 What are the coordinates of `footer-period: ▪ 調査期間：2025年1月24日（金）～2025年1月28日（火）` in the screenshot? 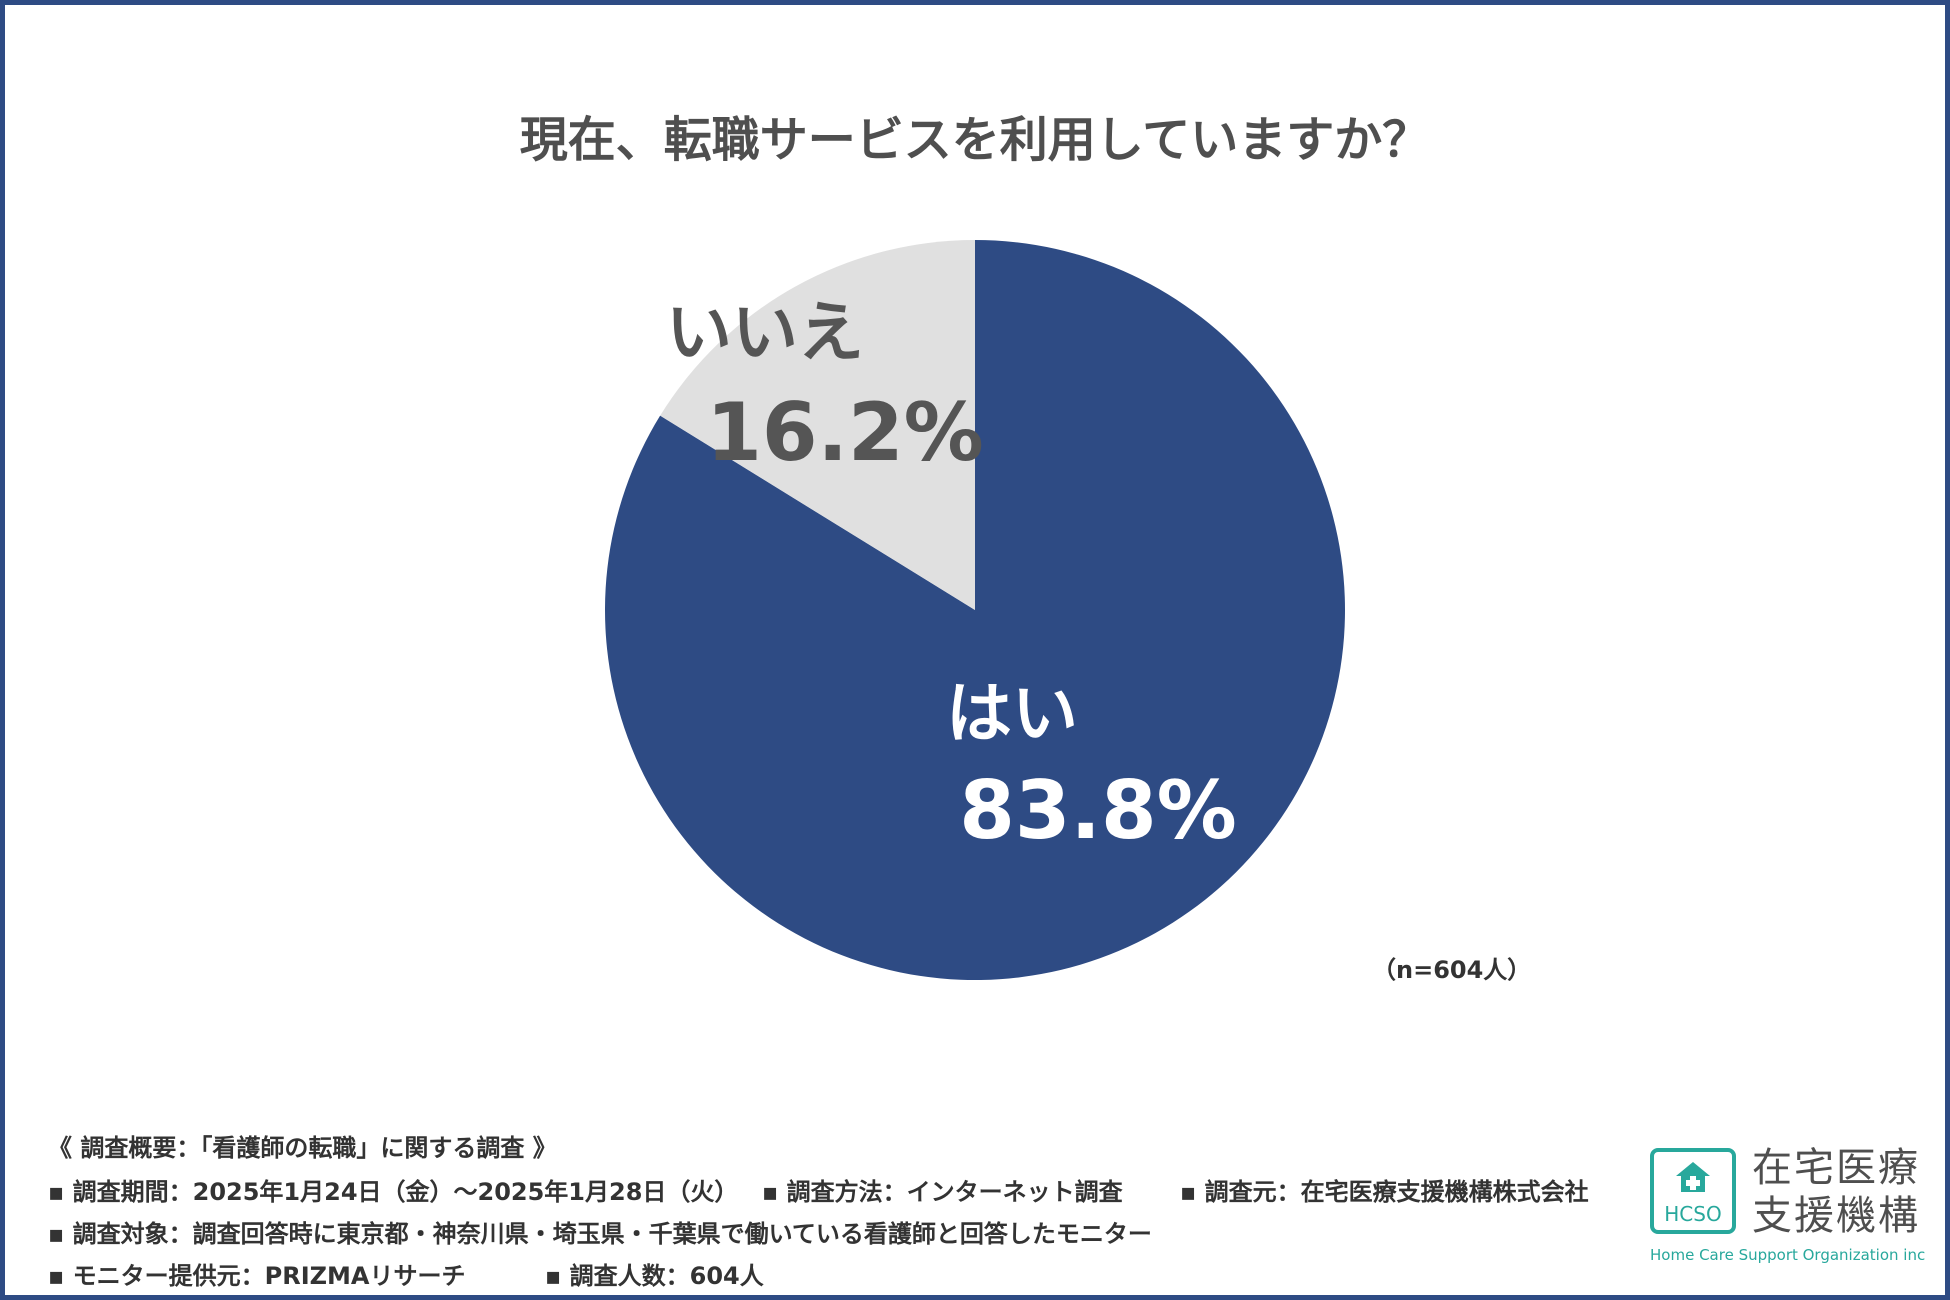 It's located at (393, 1192).